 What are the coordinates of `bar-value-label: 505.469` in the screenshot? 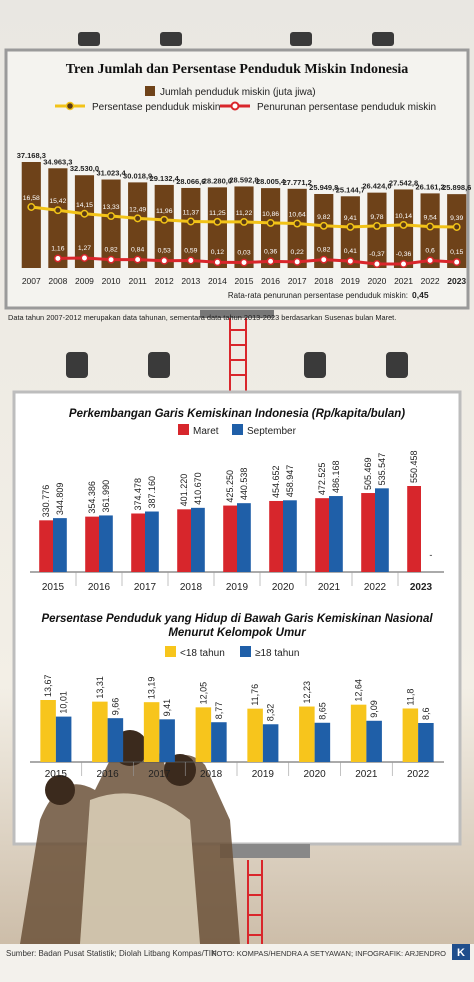 It's located at (368, 473).